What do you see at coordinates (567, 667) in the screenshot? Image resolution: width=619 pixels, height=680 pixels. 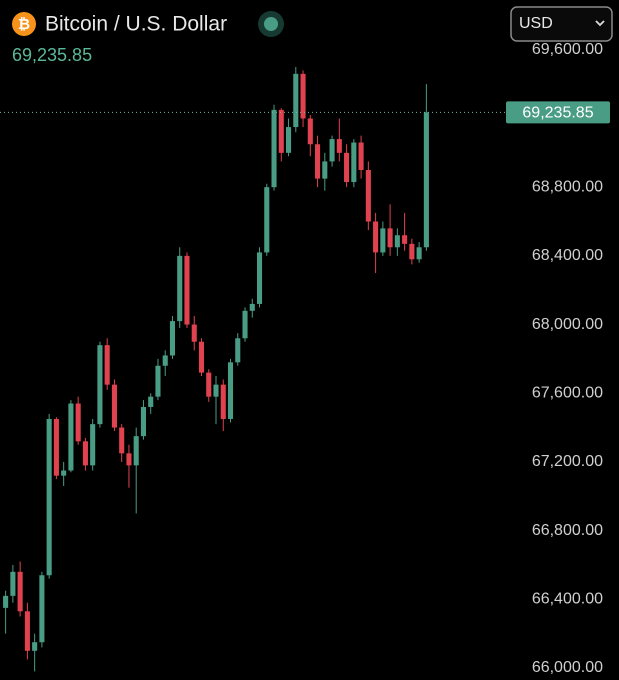 I see `y-tick-label: 66,000.00` at bounding box center [567, 667].